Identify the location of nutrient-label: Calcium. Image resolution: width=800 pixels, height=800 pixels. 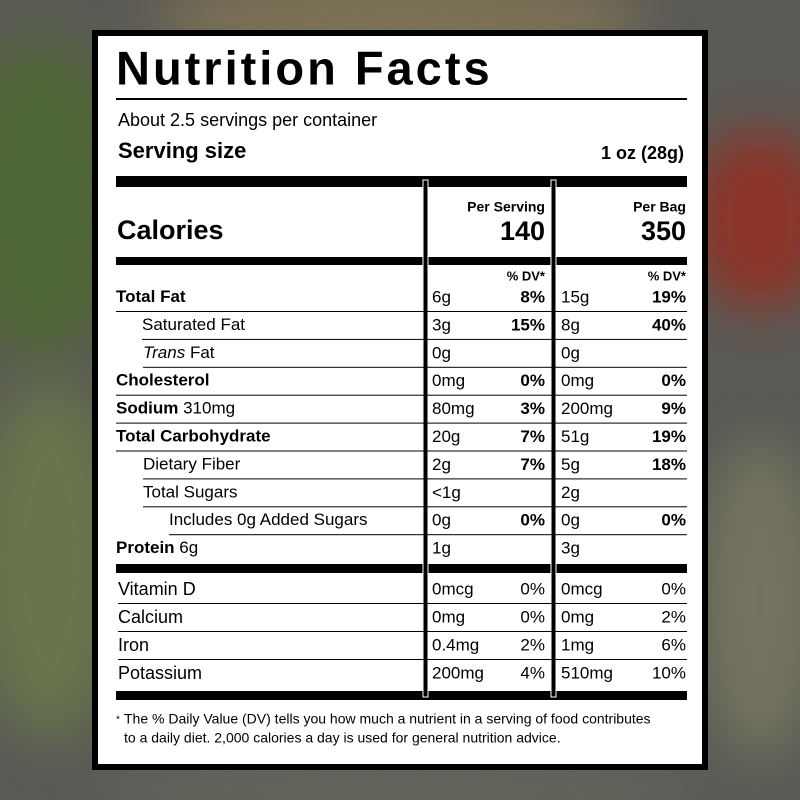
(150, 617).